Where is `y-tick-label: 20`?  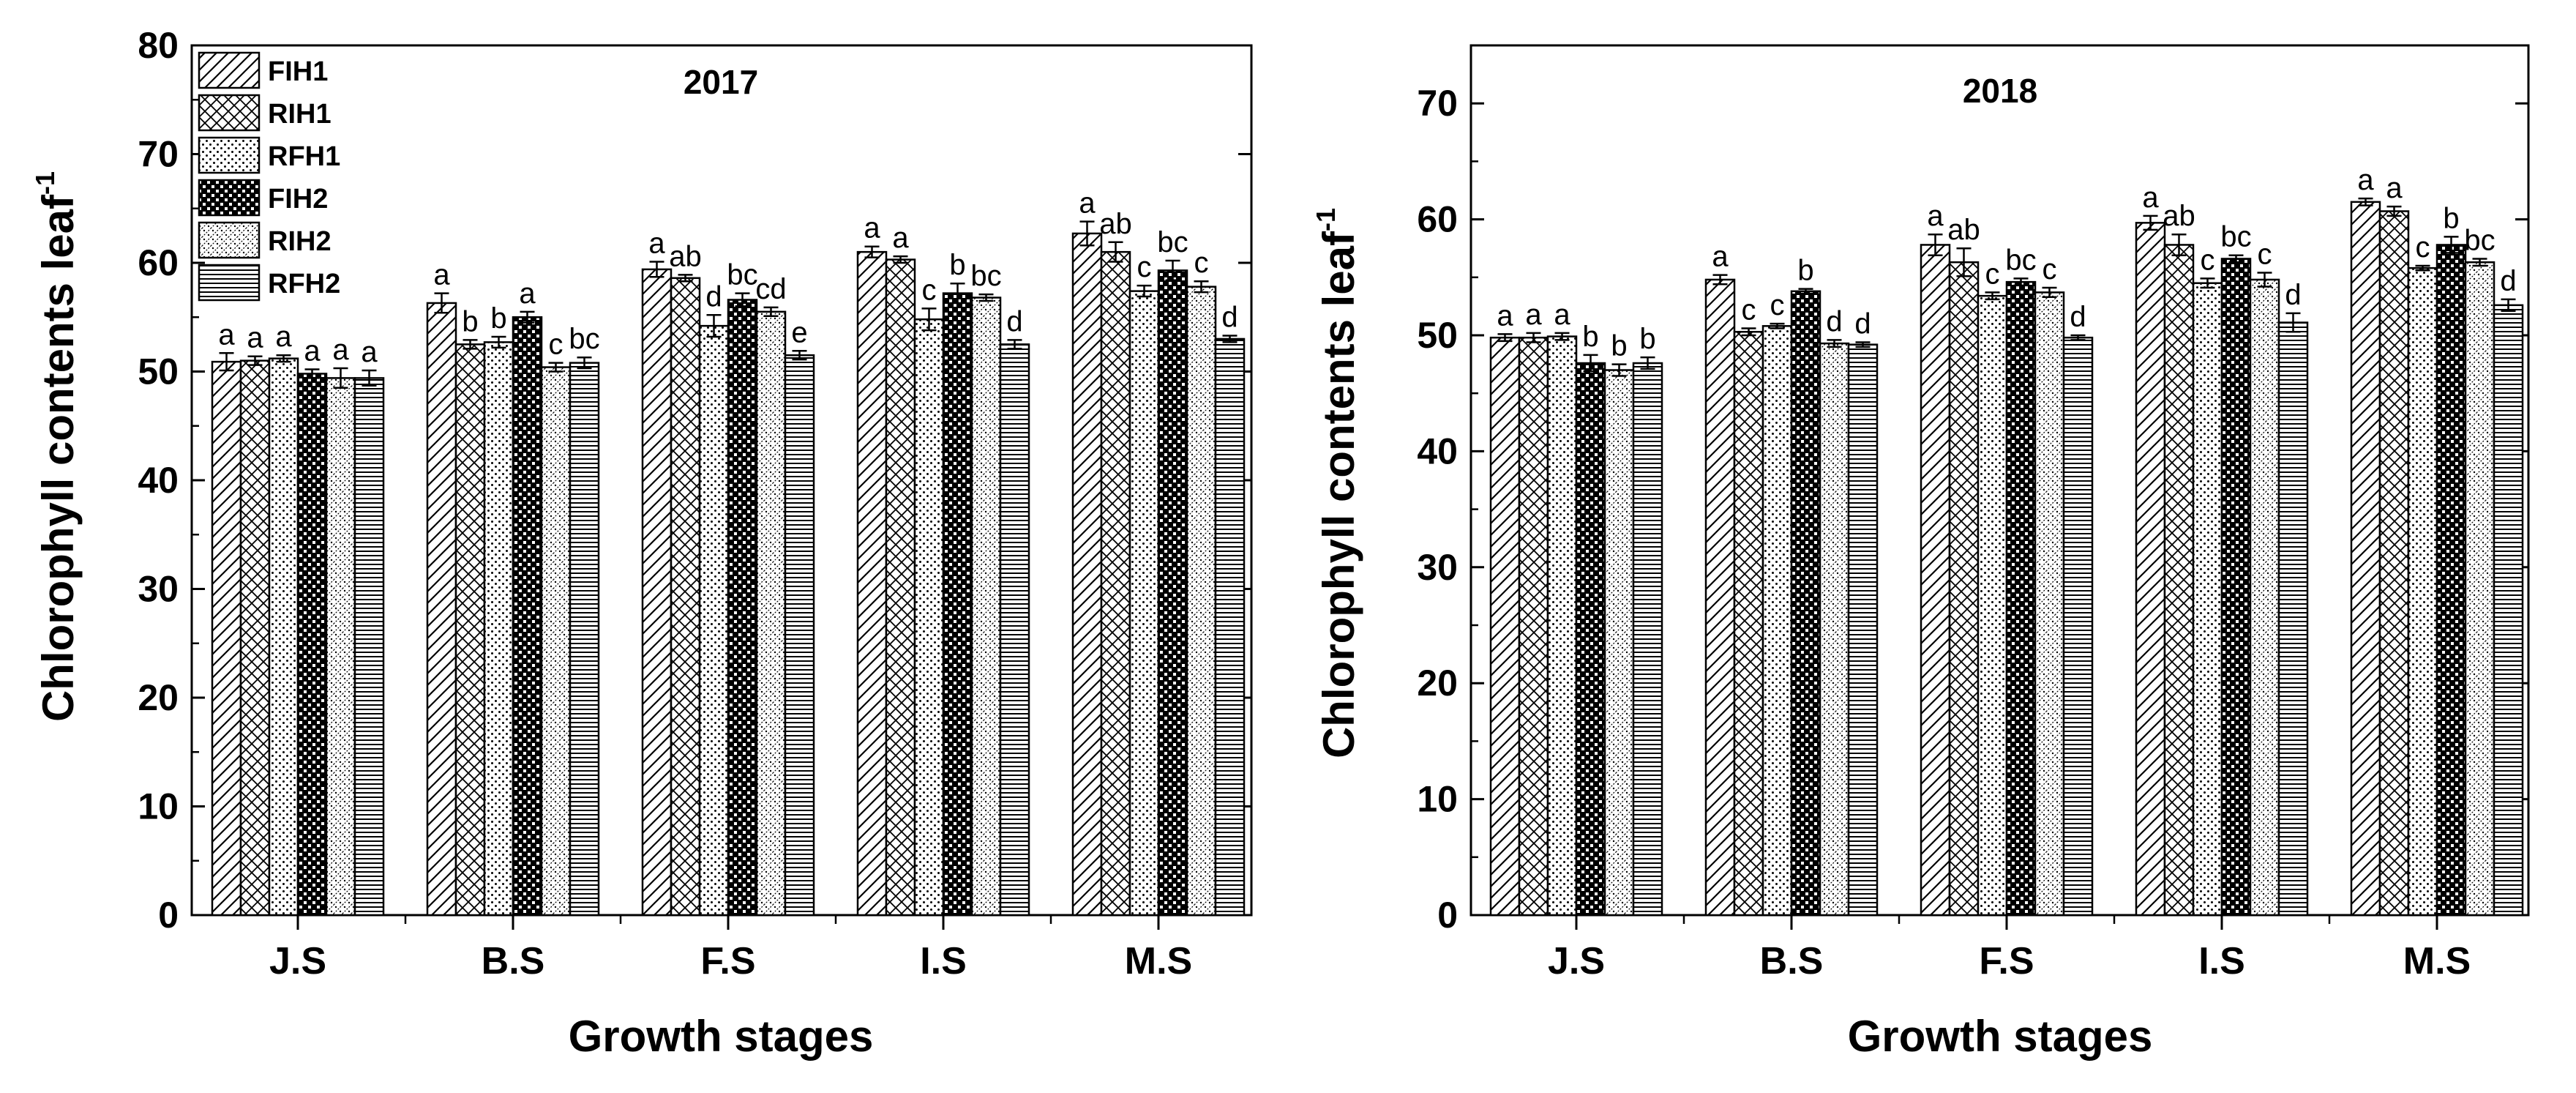
y-tick-label: 20 is located at coordinates (1437, 683).